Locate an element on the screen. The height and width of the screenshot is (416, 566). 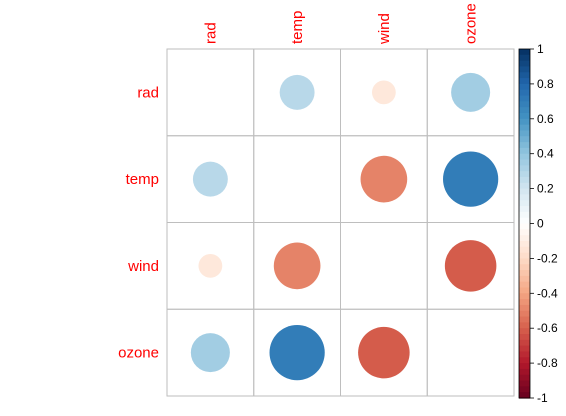
column-label-rad: rad is located at coordinates (210, 33).